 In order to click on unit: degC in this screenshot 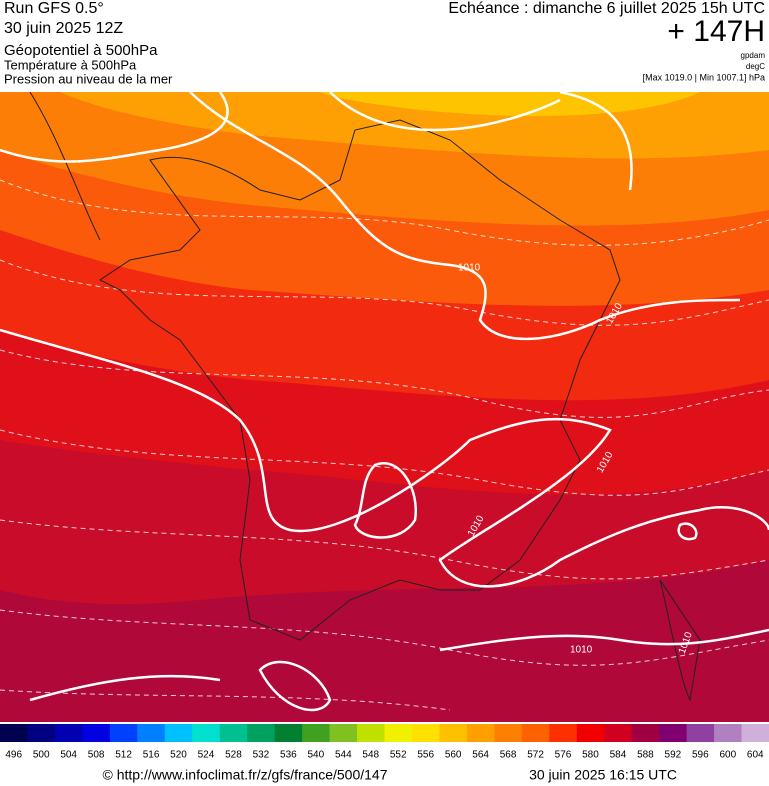, I will do `click(755, 66)`.